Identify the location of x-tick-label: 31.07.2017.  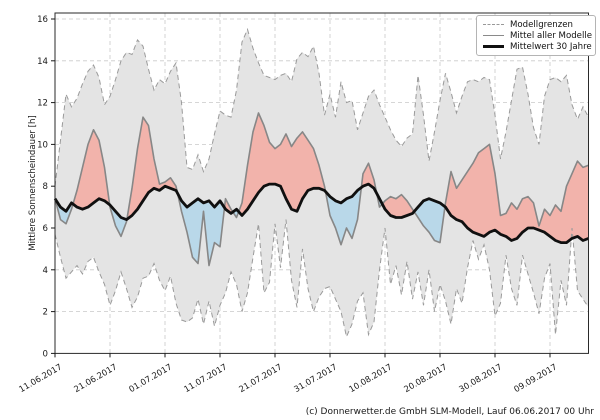
(315, 378).